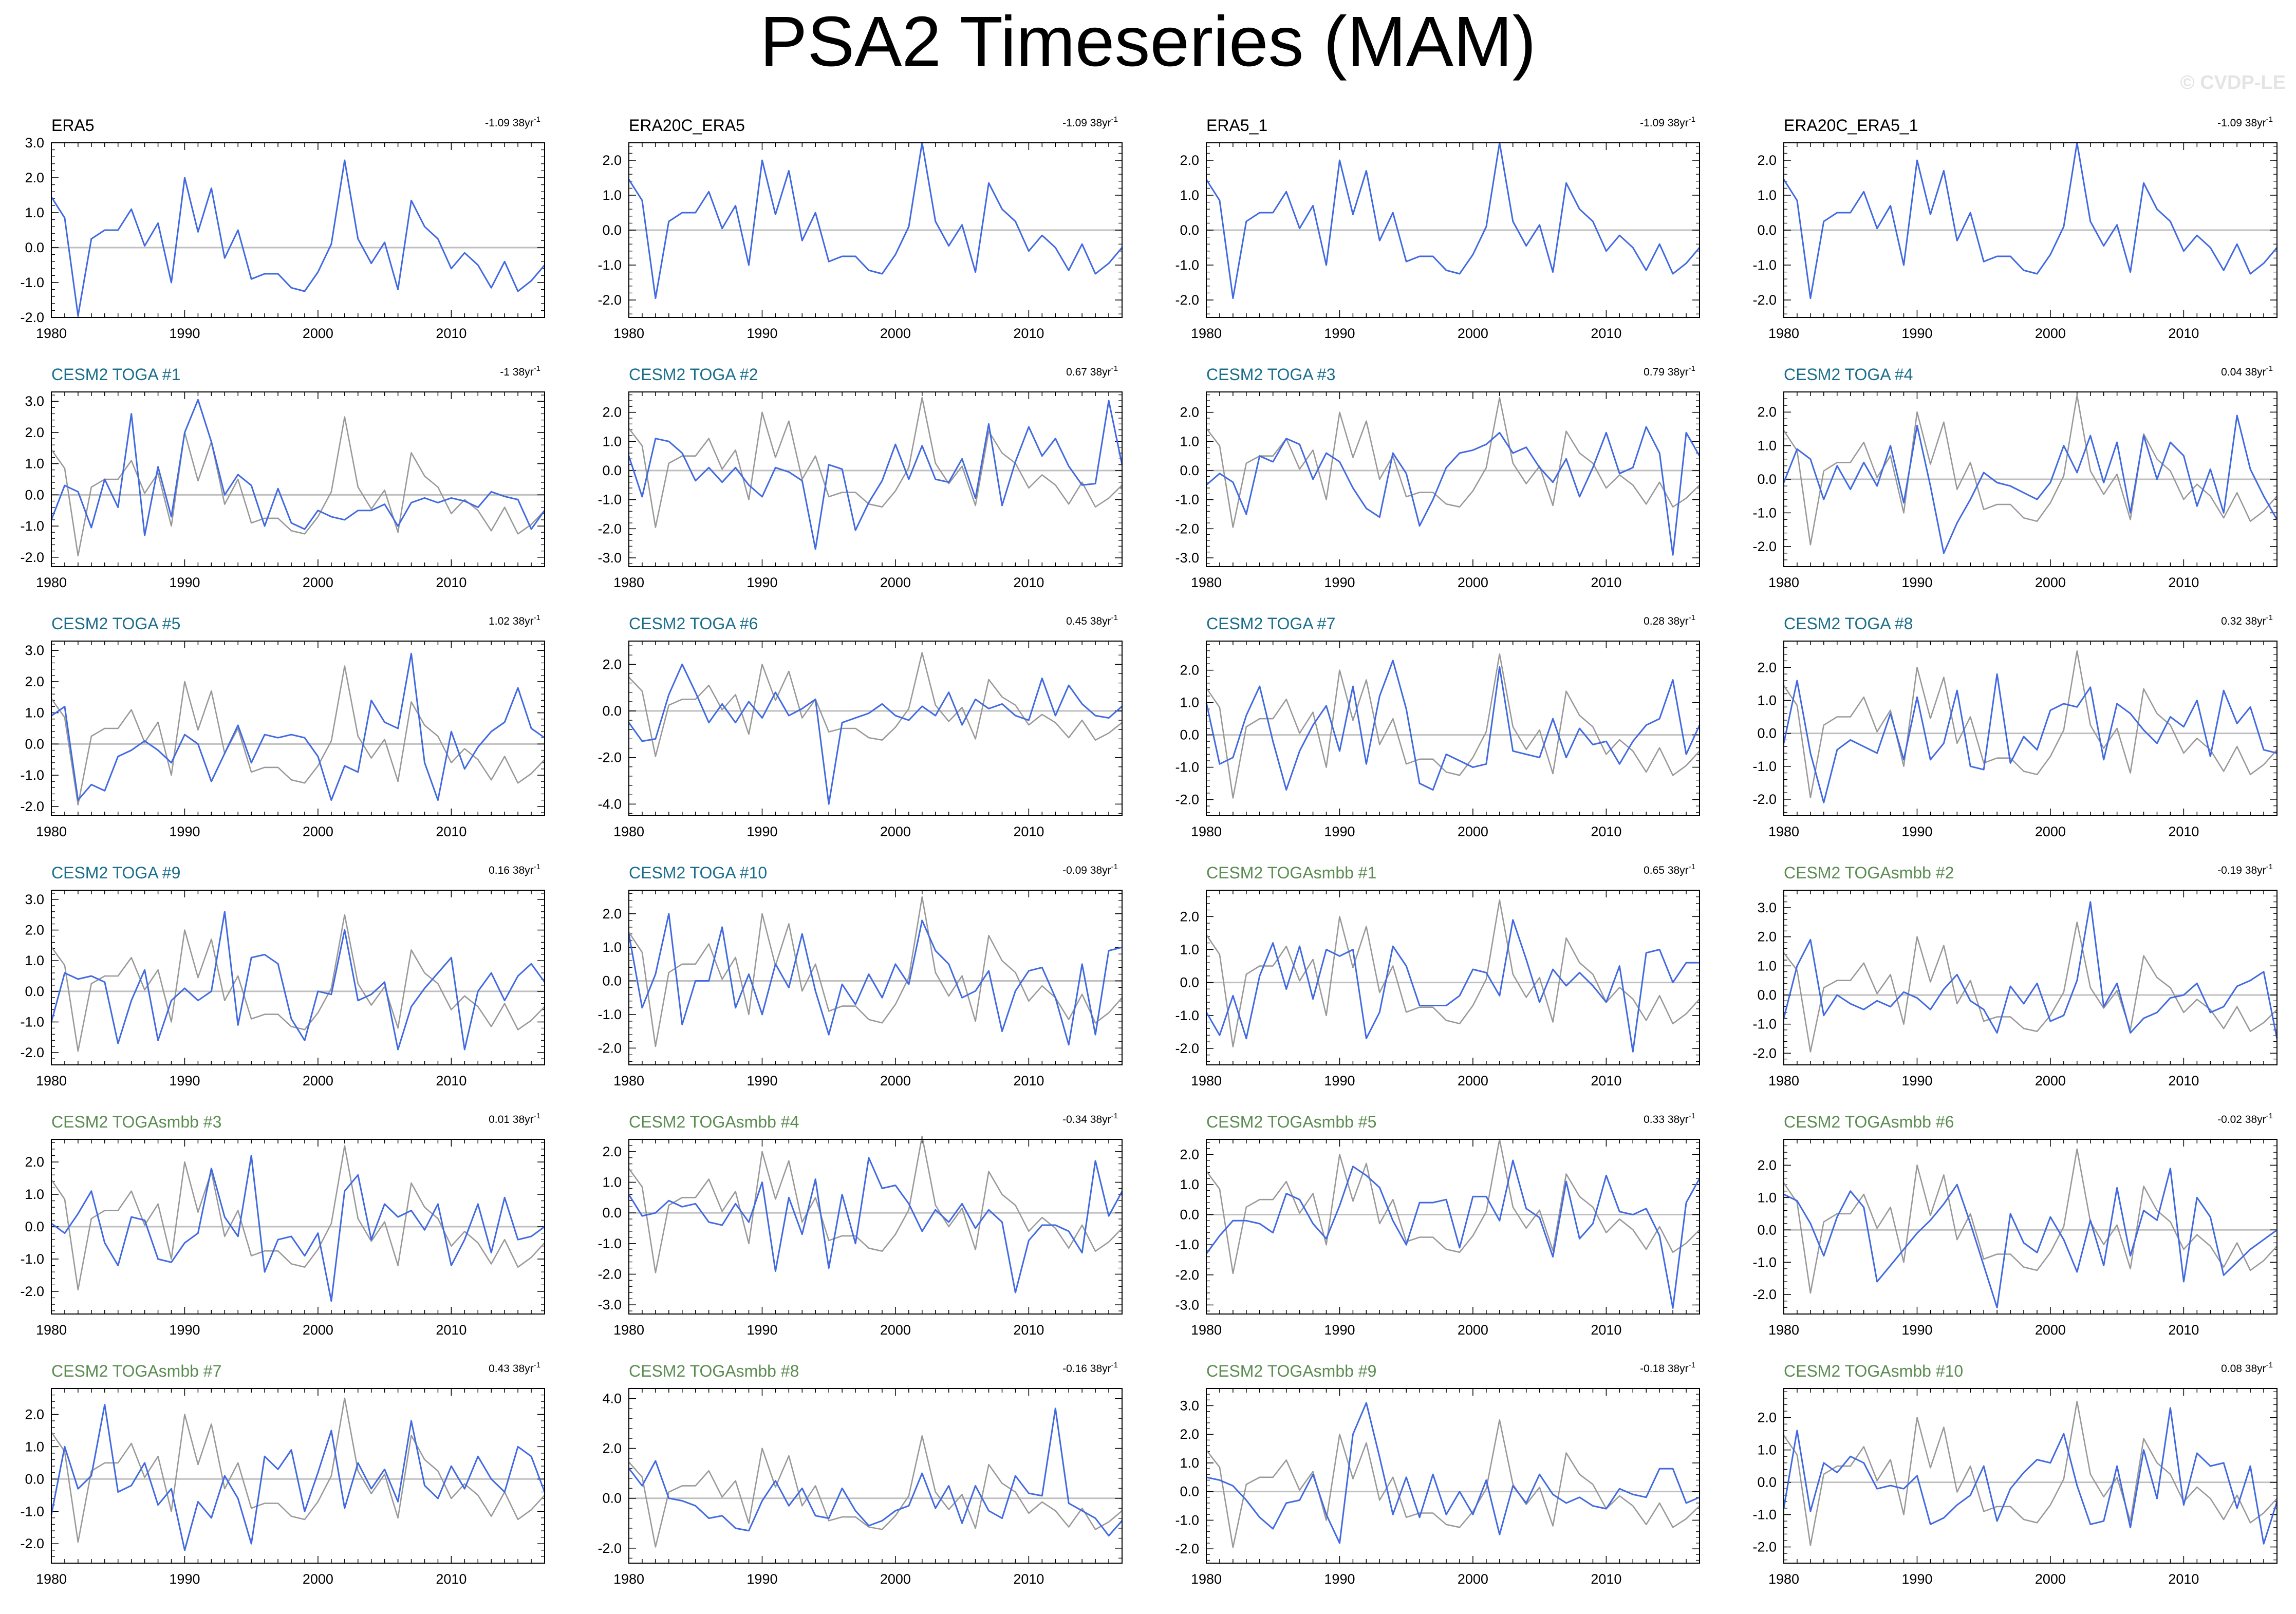  I want to click on chart-title: CESM2 TOGAsmbb #6, so click(1869, 1122).